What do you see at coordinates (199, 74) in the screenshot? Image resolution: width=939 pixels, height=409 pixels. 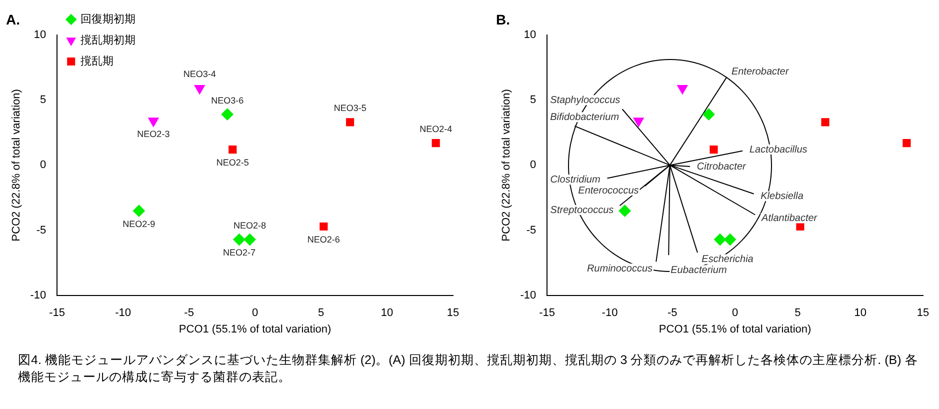 I see `data-label: NEO3-4` at bounding box center [199, 74].